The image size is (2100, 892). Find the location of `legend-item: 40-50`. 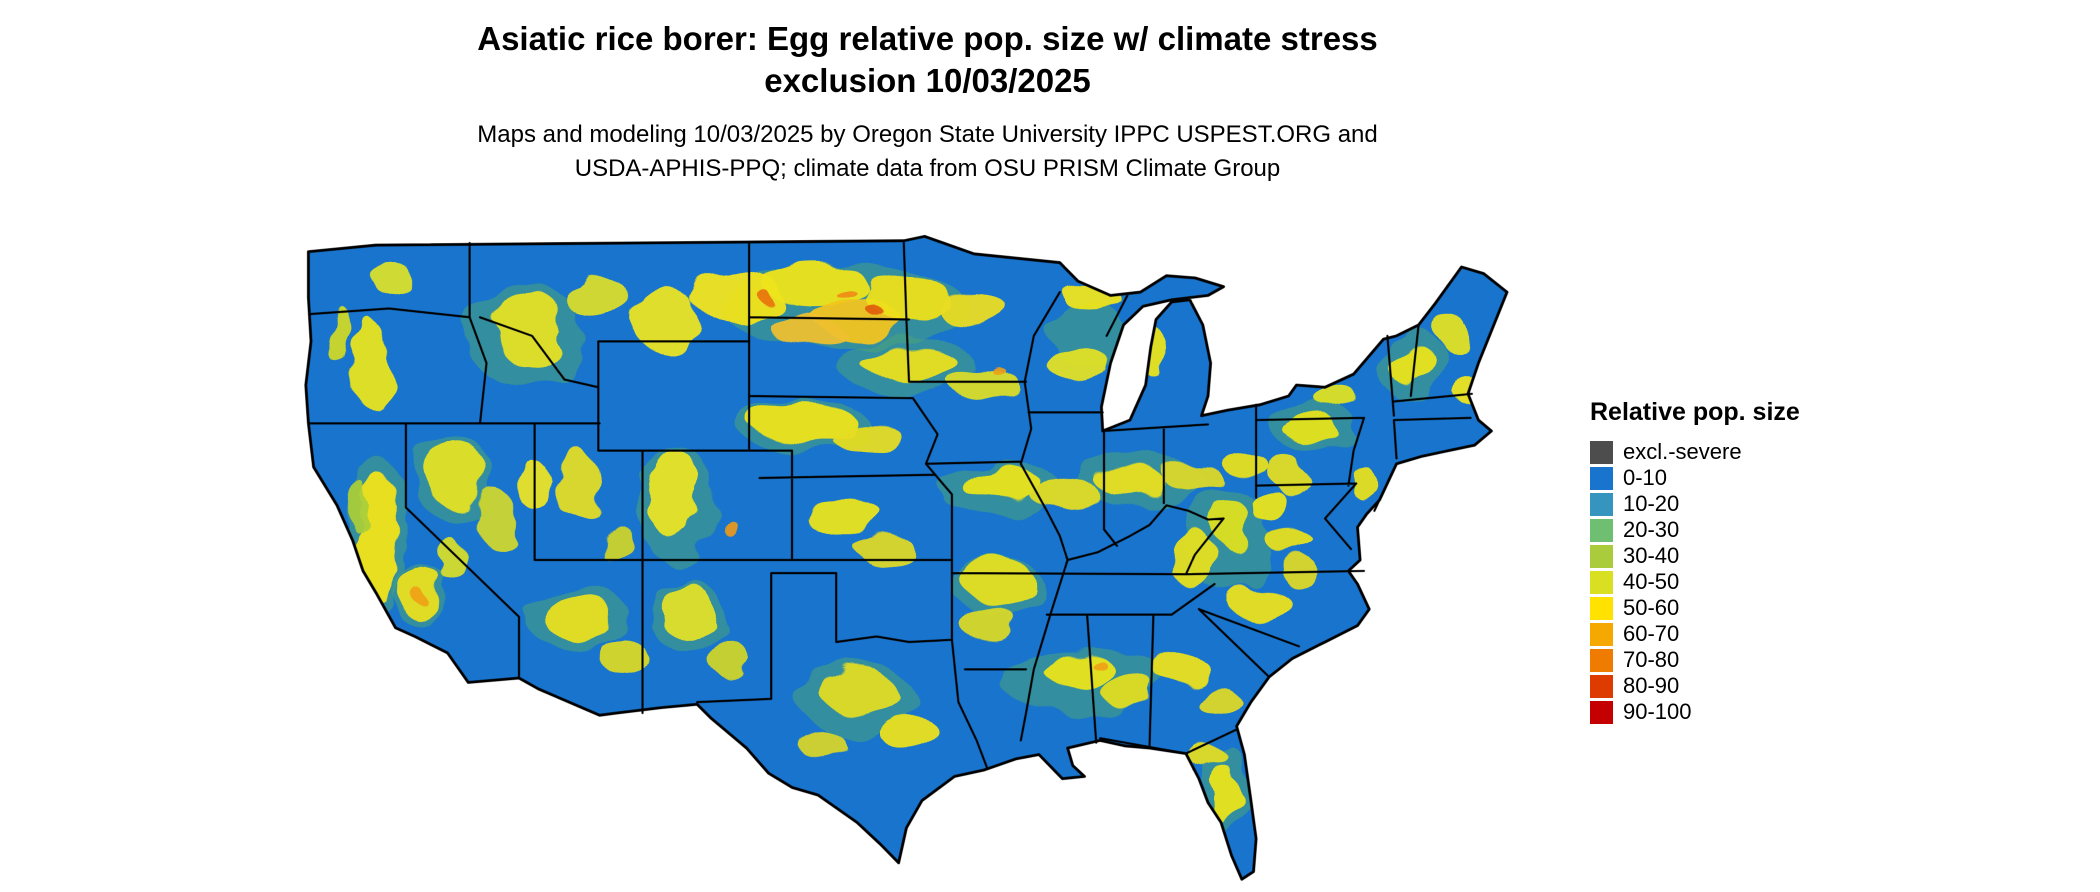

legend-item: 40-50 is located at coordinates (1740, 582).